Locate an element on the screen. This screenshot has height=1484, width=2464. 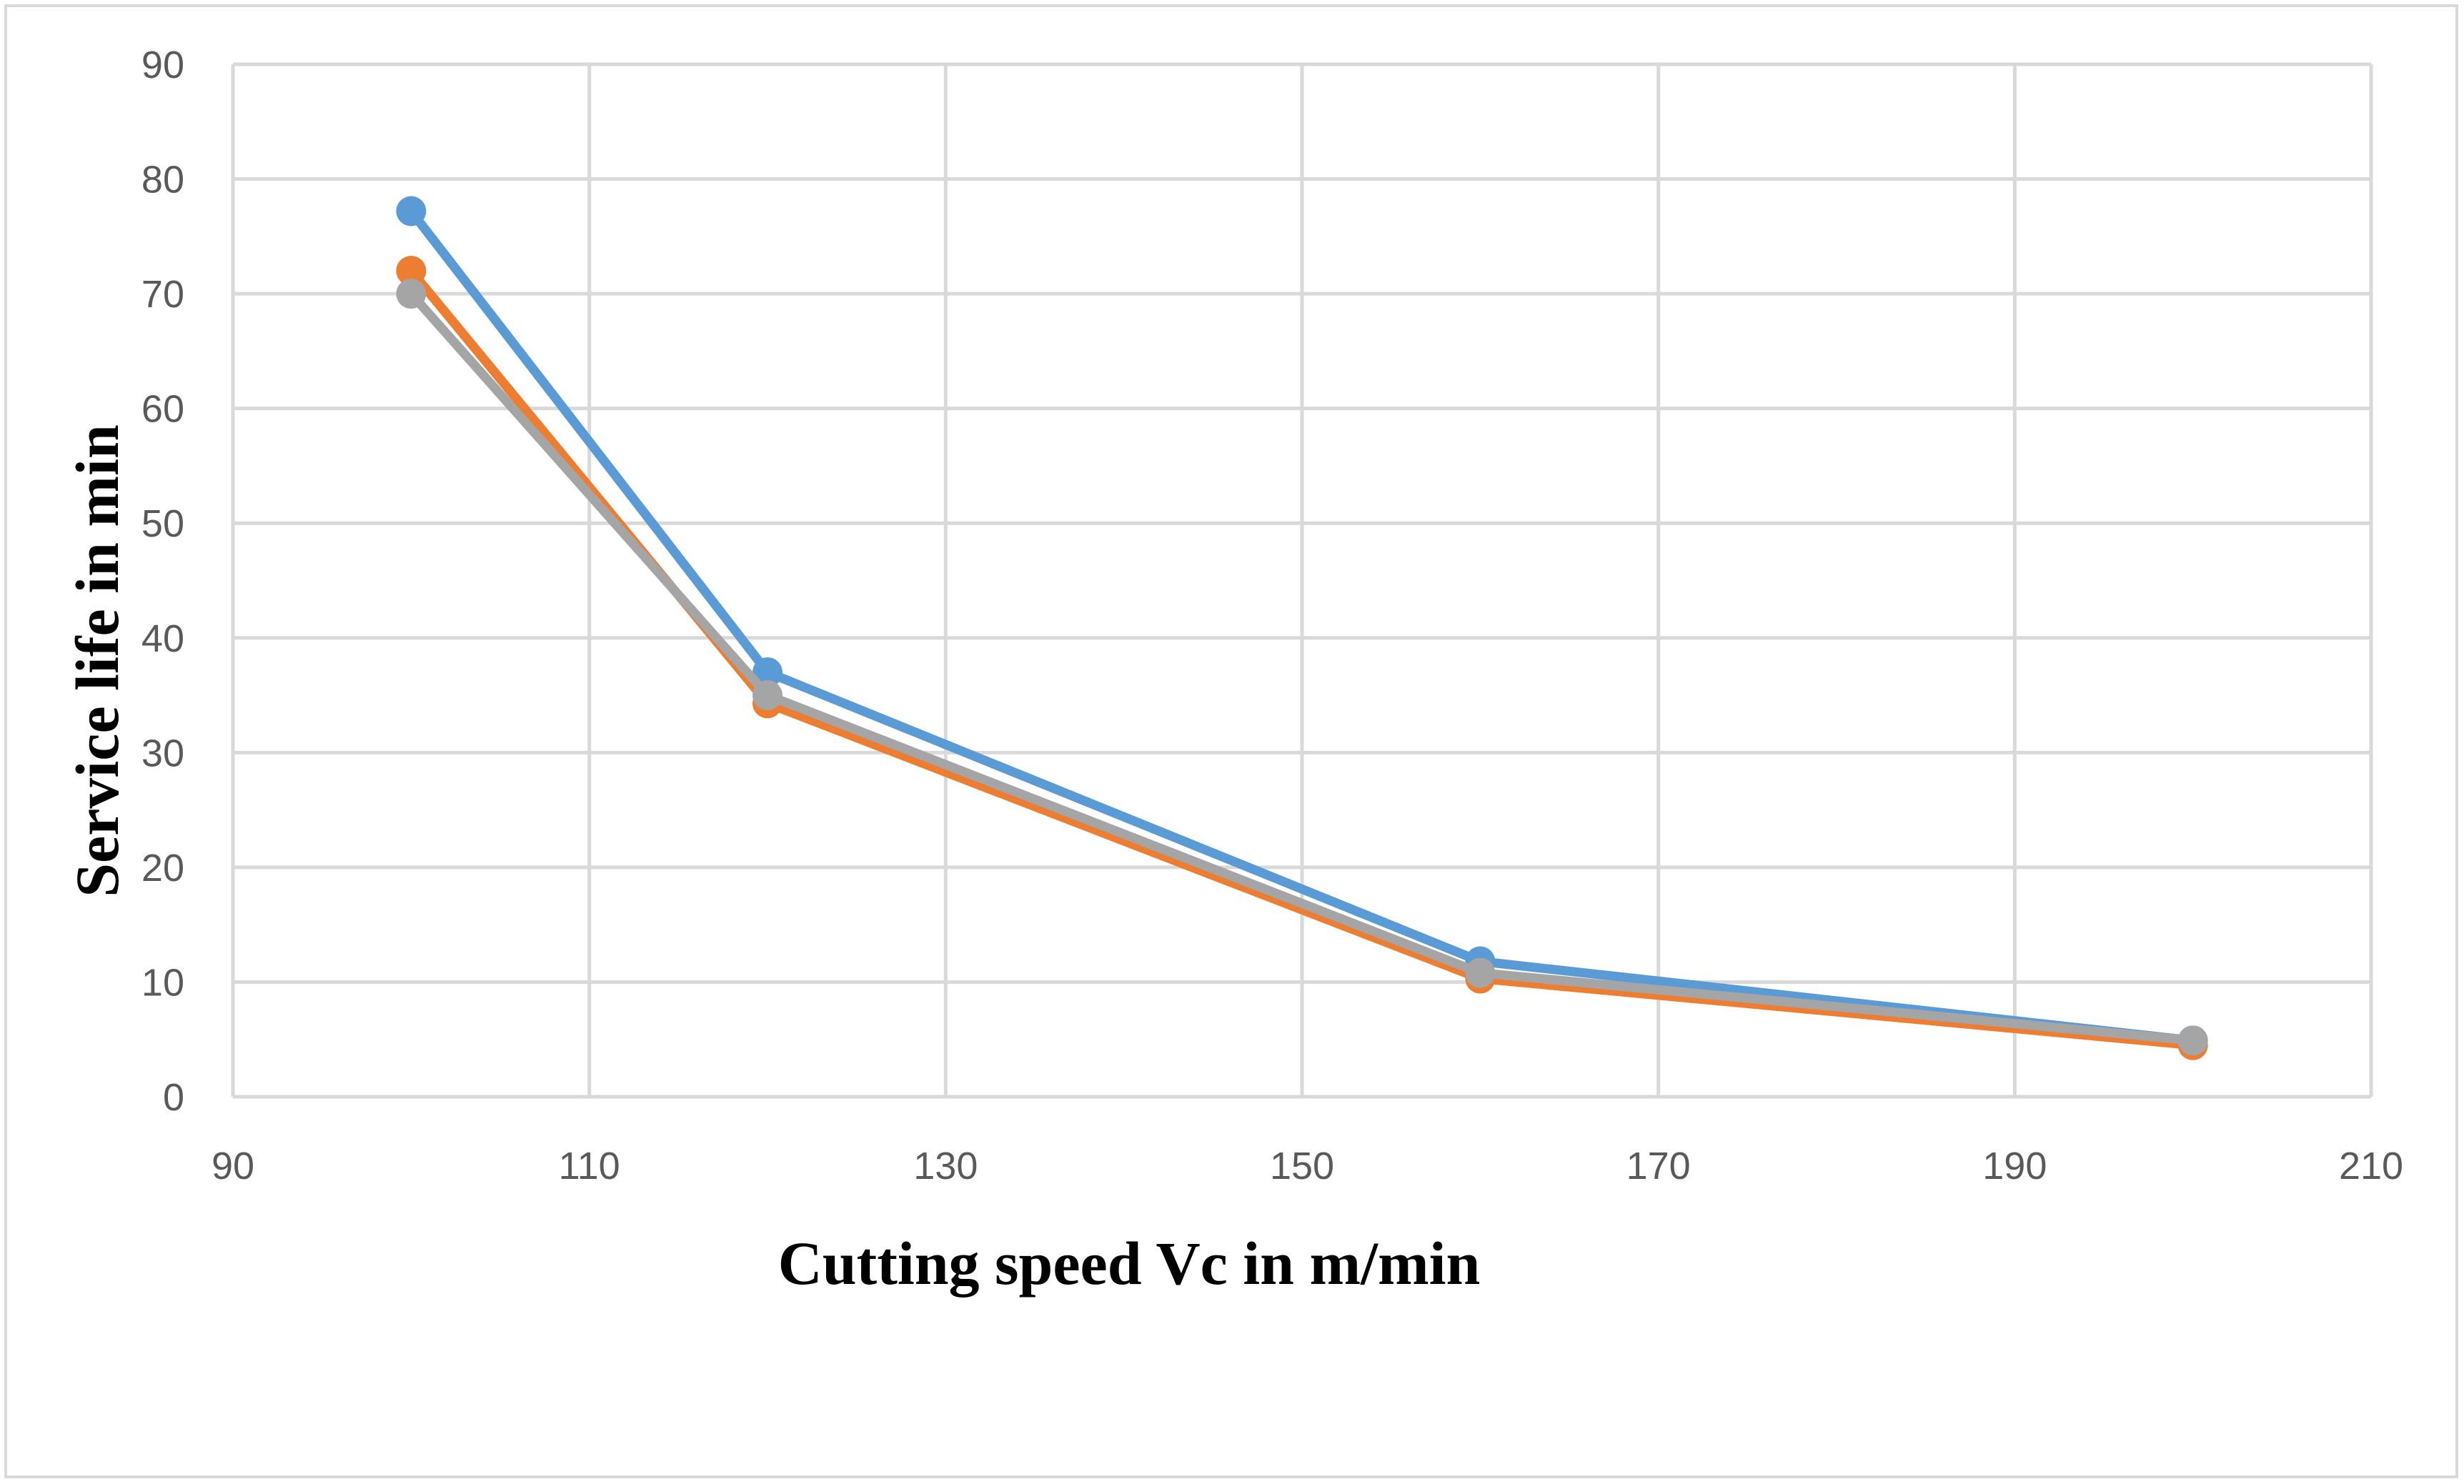
y-tick-label: 70 is located at coordinates (162, 295).